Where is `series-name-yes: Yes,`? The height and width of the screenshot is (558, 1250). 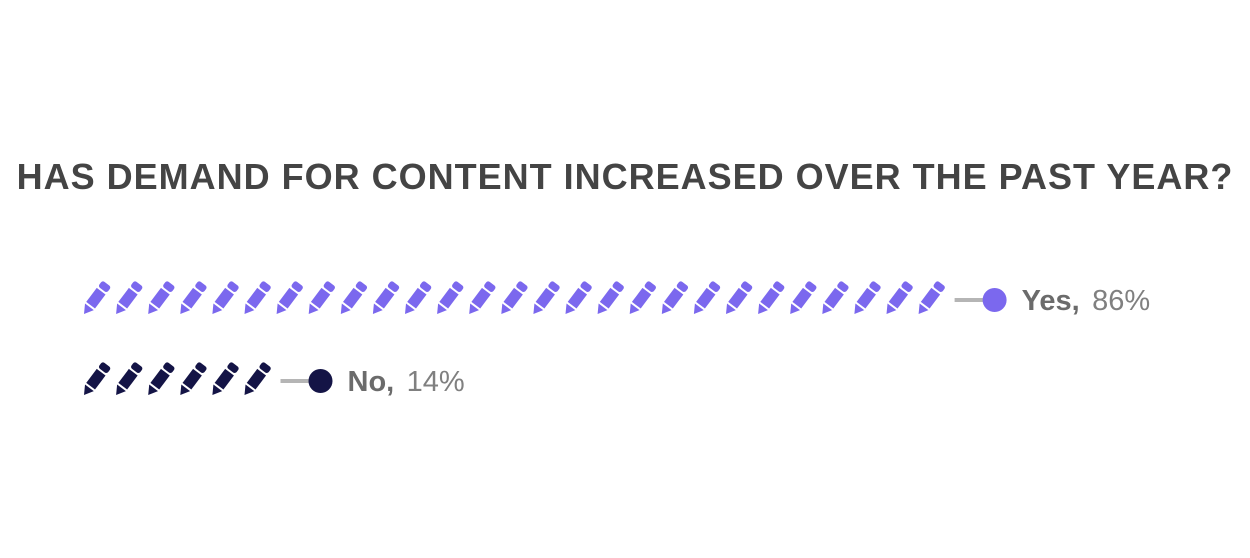 series-name-yes: Yes, is located at coordinates (1051, 301).